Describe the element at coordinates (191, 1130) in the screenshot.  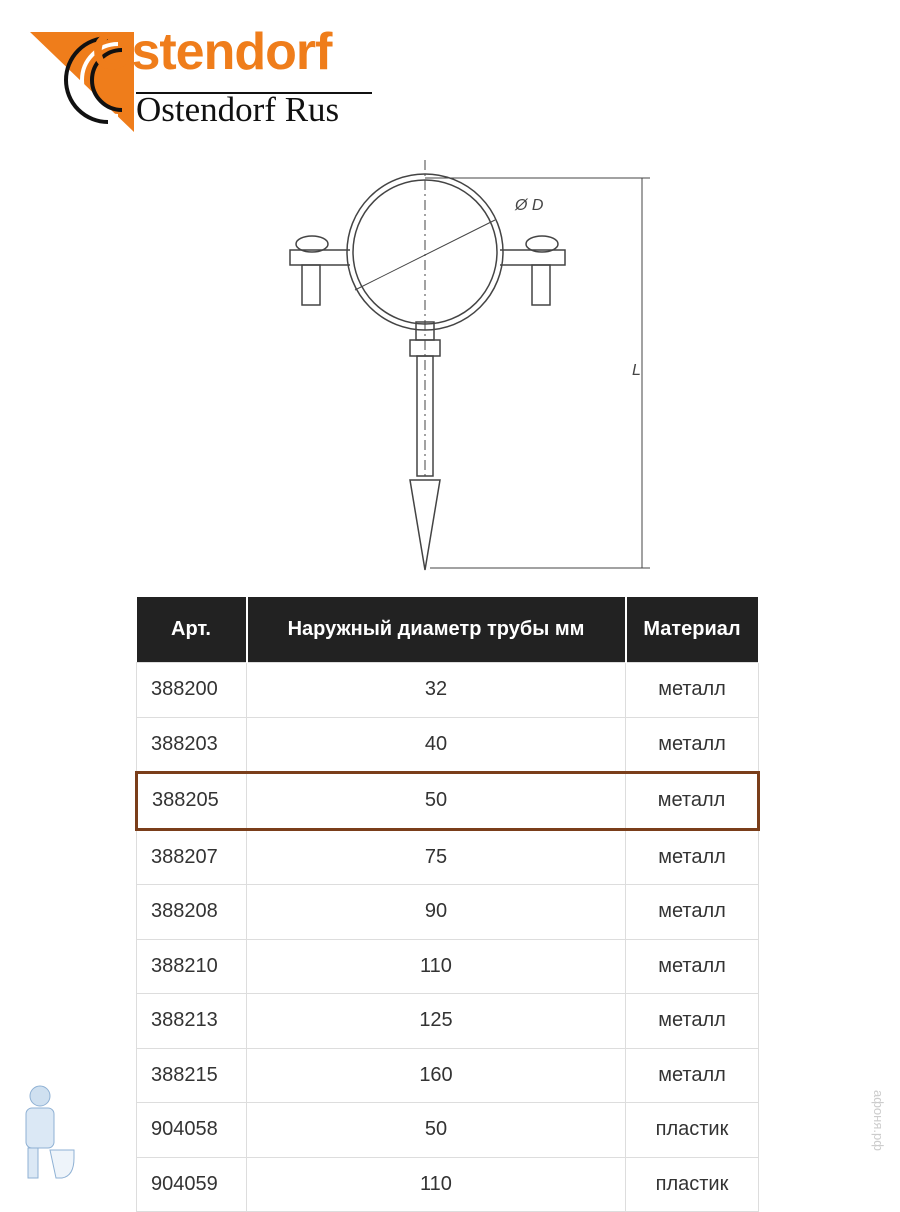
I see `cell-art: 904058` at that location.